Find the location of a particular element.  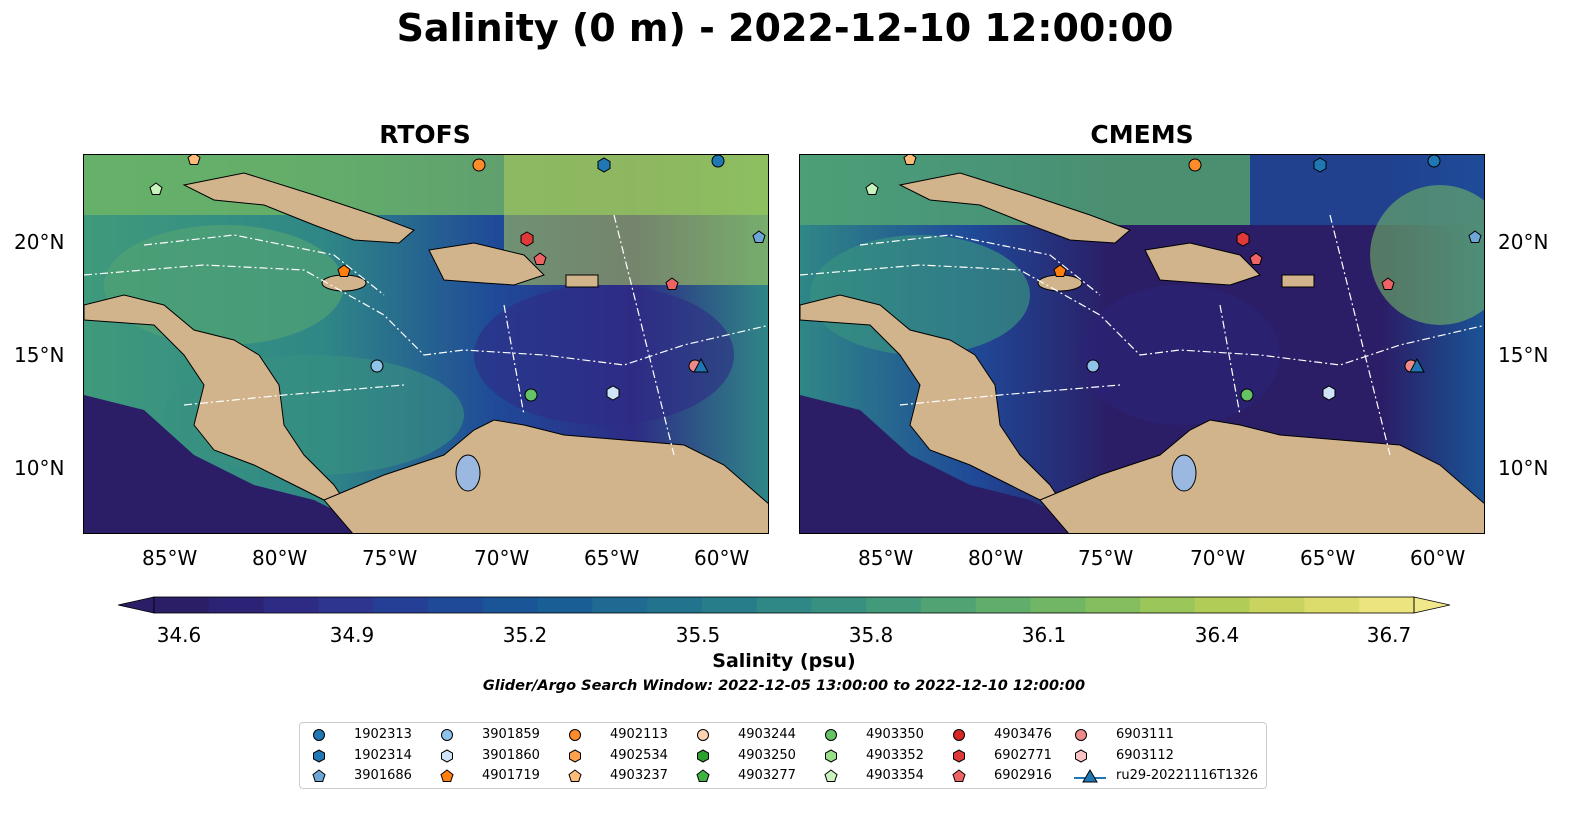

colorbar is located at coordinates (784, 605).